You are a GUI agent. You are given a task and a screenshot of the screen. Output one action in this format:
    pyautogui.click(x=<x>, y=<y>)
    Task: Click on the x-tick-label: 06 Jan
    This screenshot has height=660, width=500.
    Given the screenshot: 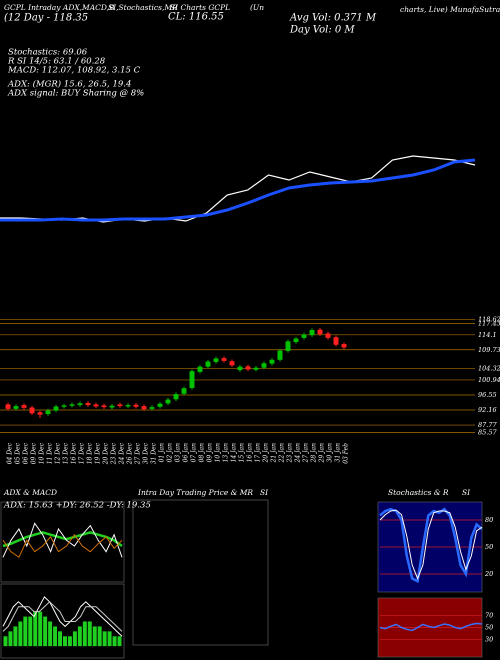 What is the action you would take?
    pyautogui.click(x=186, y=453)
    